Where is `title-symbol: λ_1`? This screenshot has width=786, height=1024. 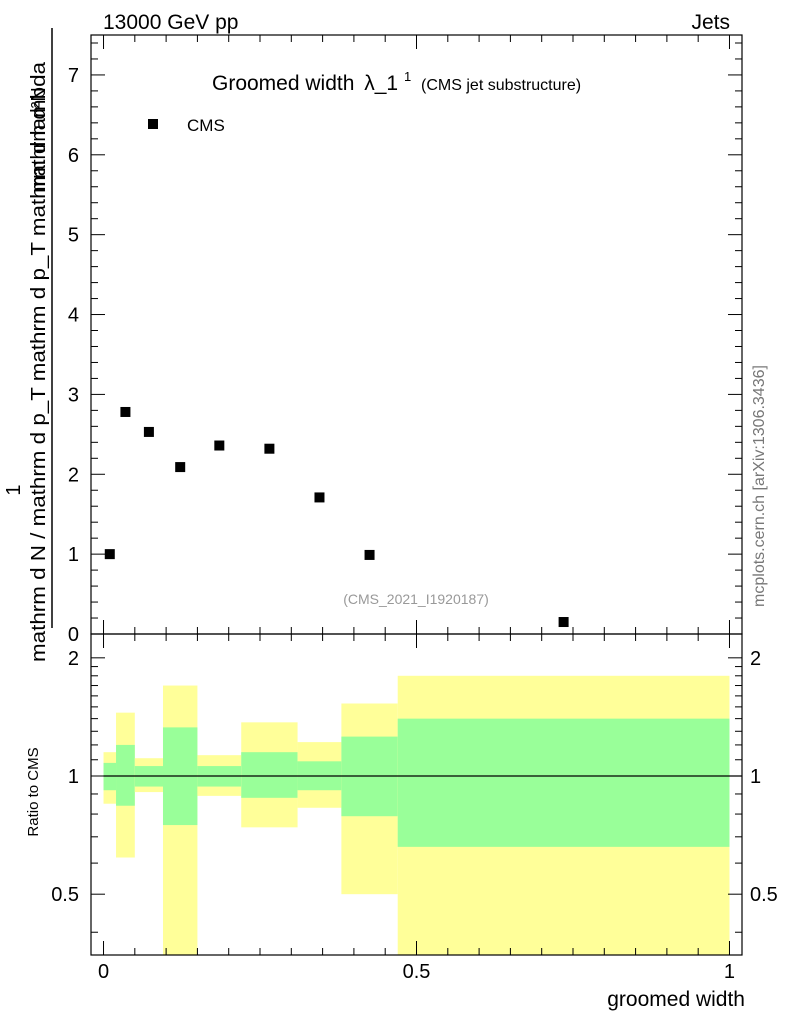
title-symbol: λ_1 is located at coordinates (381, 83).